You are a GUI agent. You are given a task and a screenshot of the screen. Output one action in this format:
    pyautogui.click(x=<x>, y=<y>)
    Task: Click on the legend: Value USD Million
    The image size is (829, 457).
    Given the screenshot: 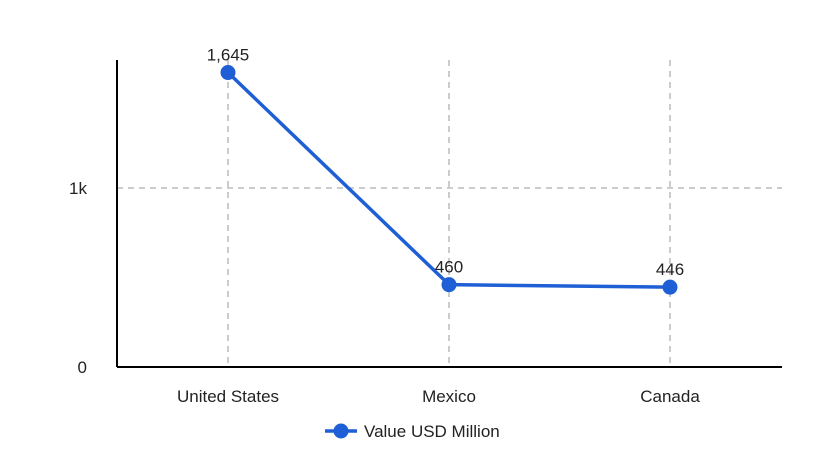 What is the action you would take?
    pyautogui.click(x=412, y=431)
    